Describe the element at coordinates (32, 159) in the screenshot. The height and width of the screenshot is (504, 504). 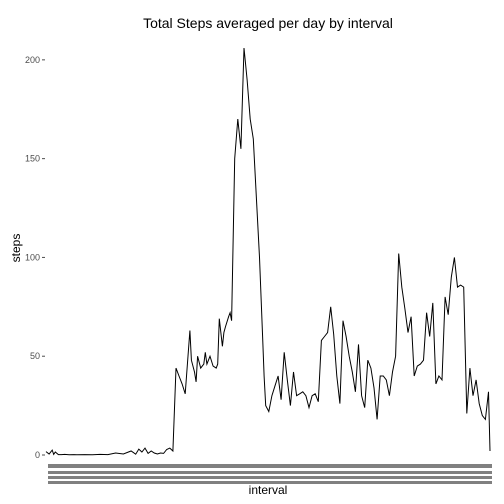
I see `y-tick-label: 150` at that location.